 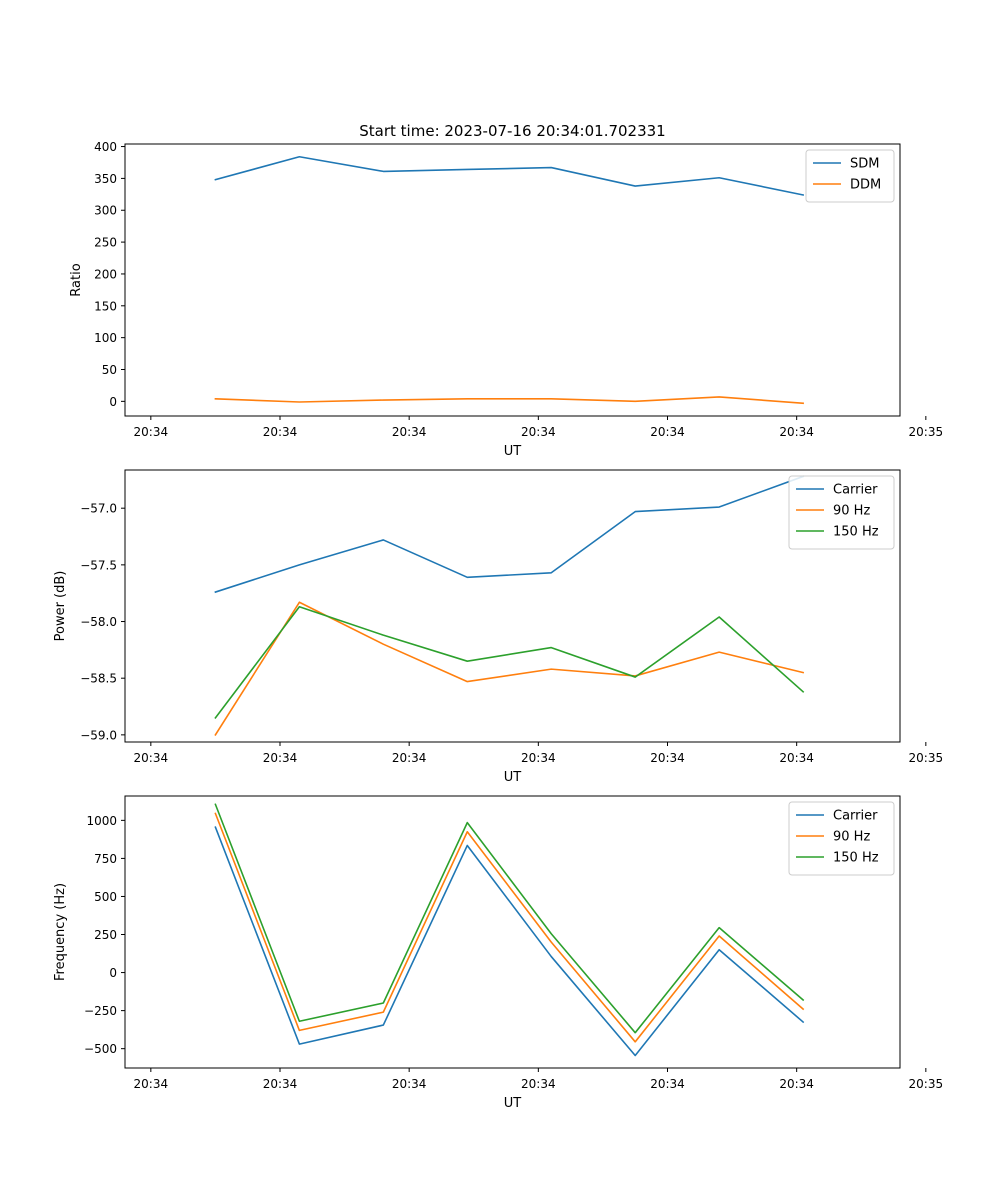 What do you see at coordinates (509, 941) in the screenshot?
I see `frequency-series-line-carrier` at bounding box center [509, 941].